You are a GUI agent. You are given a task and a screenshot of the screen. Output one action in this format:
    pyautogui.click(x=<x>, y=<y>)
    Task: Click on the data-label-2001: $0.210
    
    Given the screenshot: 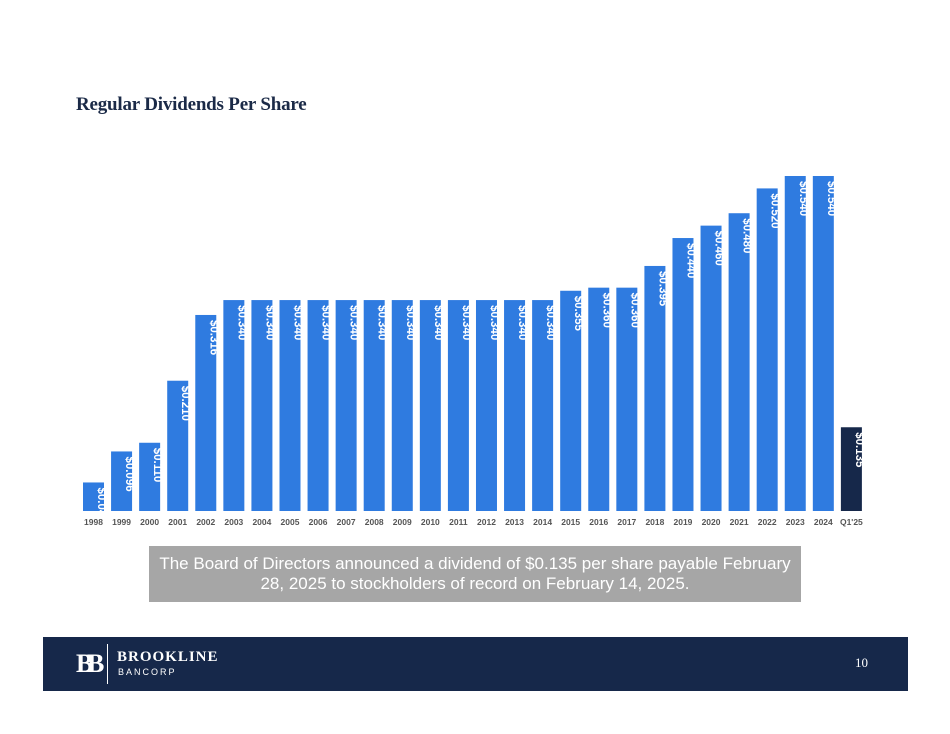 What is the action you would take?
    pyautogui.click(x=185, y=403)
    